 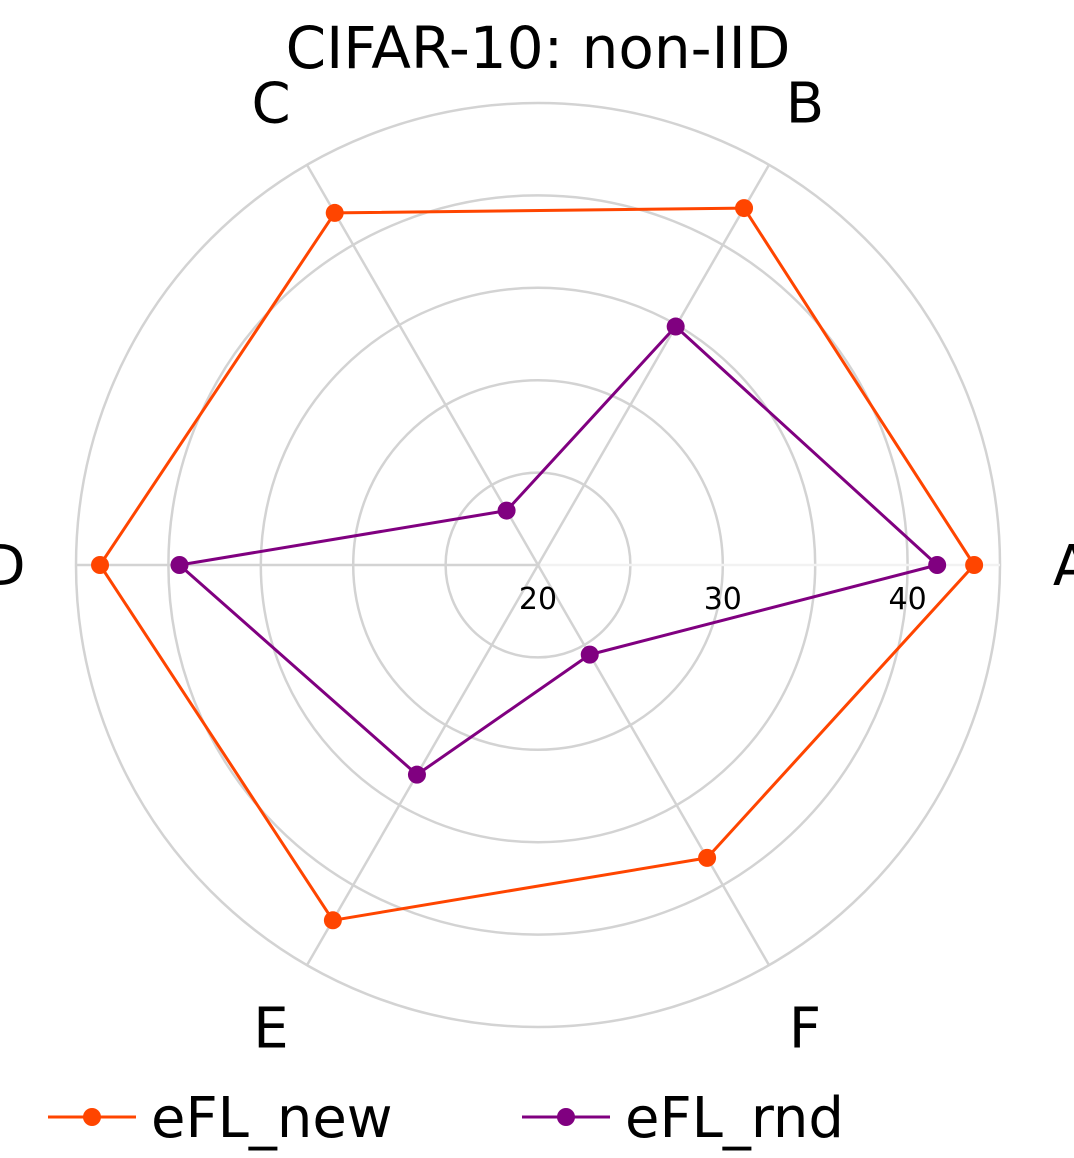 What do you see at coordinates (734, 1118) in the screenshot?
I see `legend-label: eFL_rnd` at bounding box center [734, 1118].